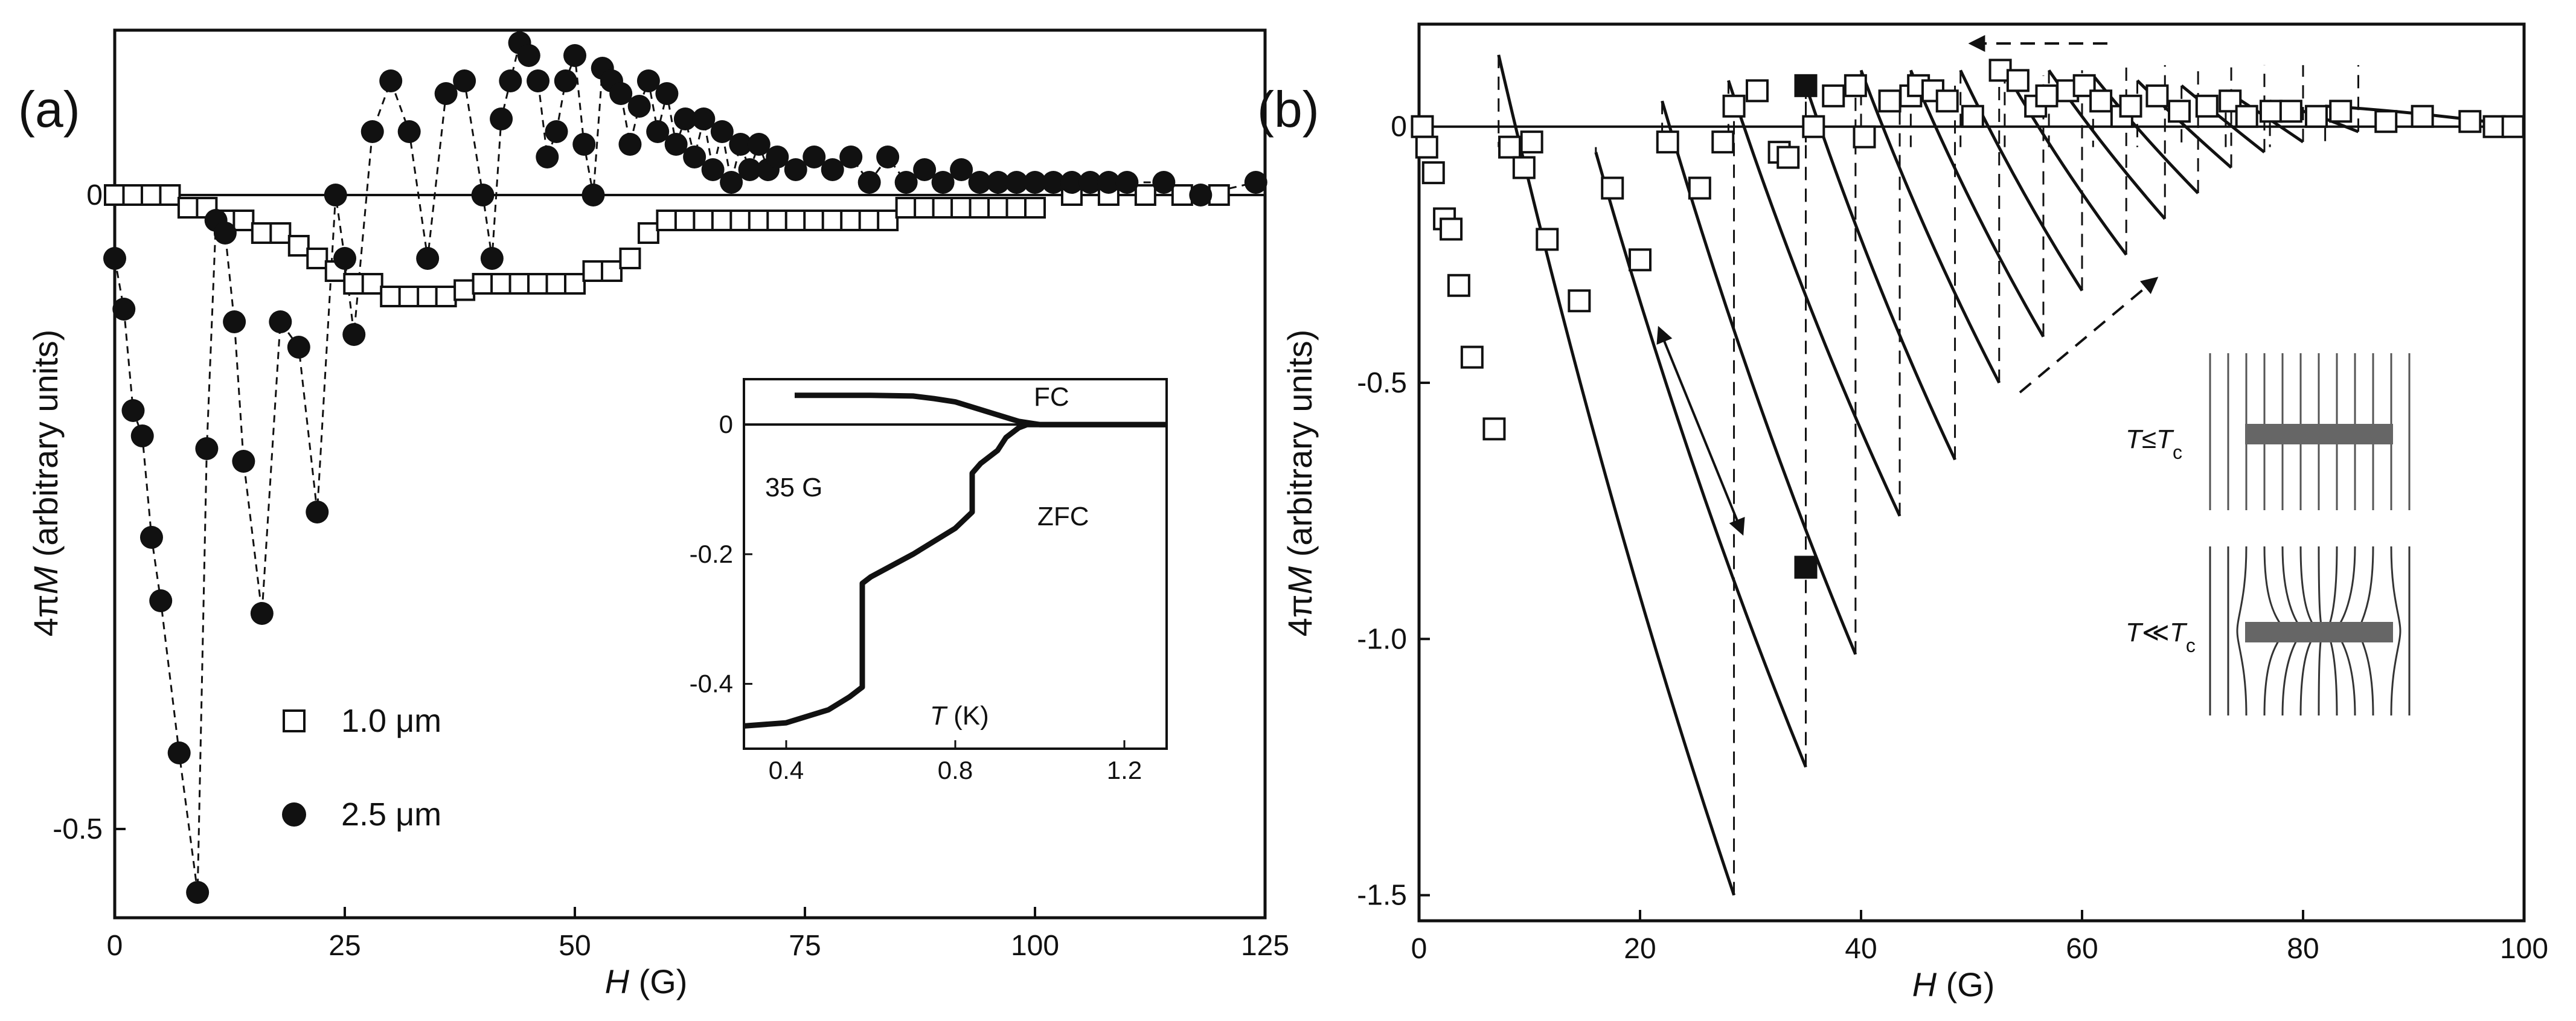  What do you see at coordinates (294, 814) in the screenshot?
I see `legend-filled-circle-marker` at bounding box center [294, 814].